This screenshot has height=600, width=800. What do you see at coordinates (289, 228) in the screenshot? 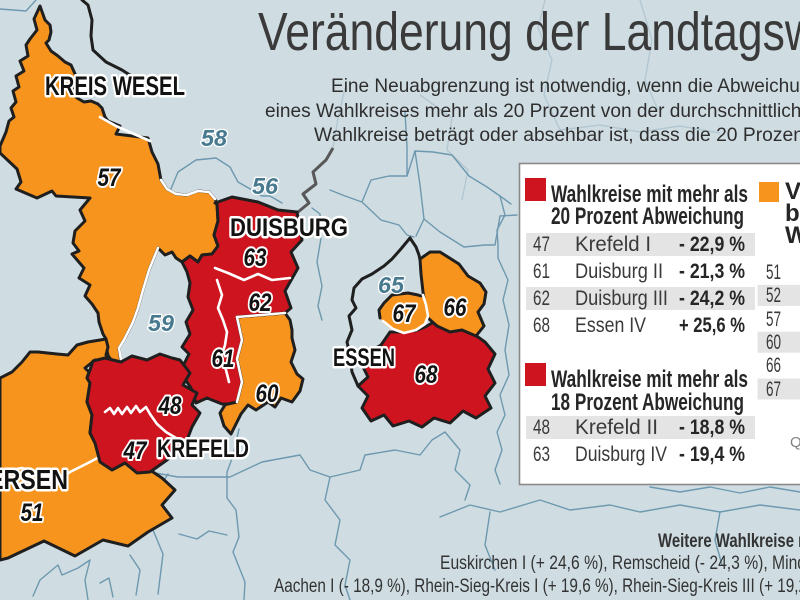
I see `svg-text: DUISBURG` at bounding box center [289, 228].